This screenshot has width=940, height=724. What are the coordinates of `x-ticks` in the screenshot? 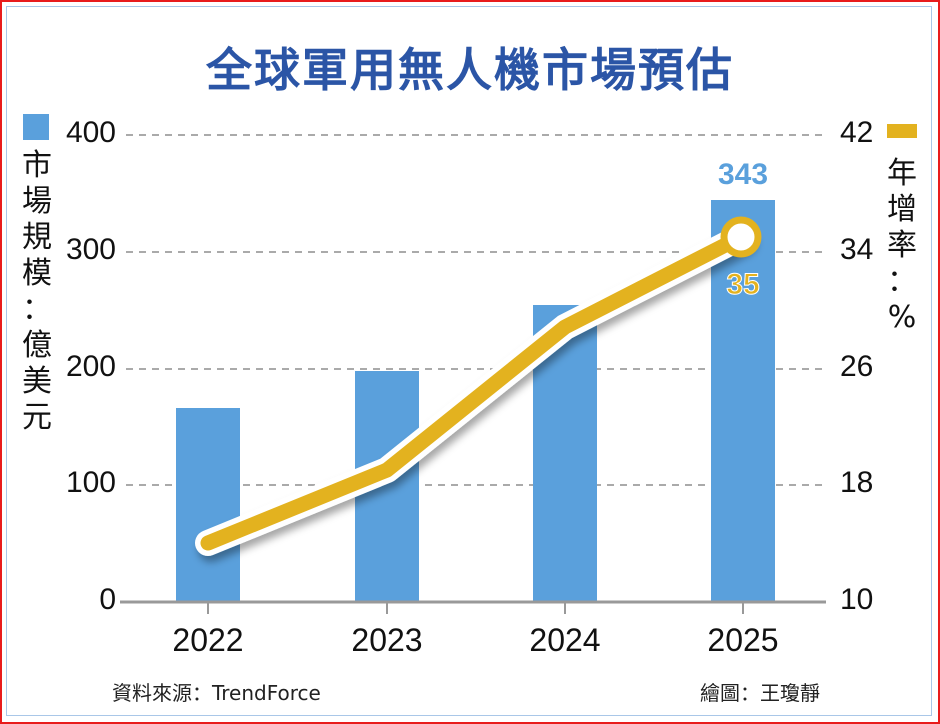 It's located at (475, 608).